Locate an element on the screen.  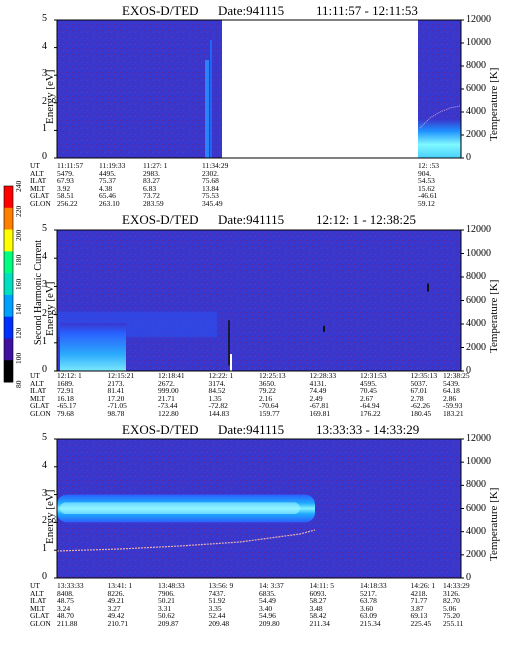
ephemeris-value: 5439. is located at coordinates (451, 383).